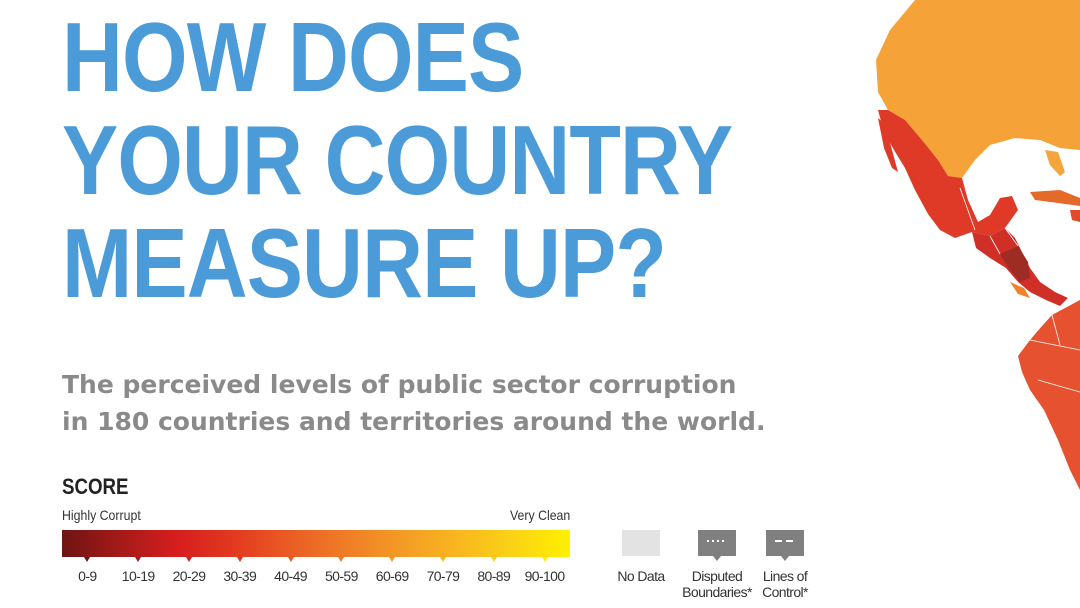 This screenshot has width=1080, height=608. I want to click on legend-low-label: Highly Corrupt, so click(101, 515).